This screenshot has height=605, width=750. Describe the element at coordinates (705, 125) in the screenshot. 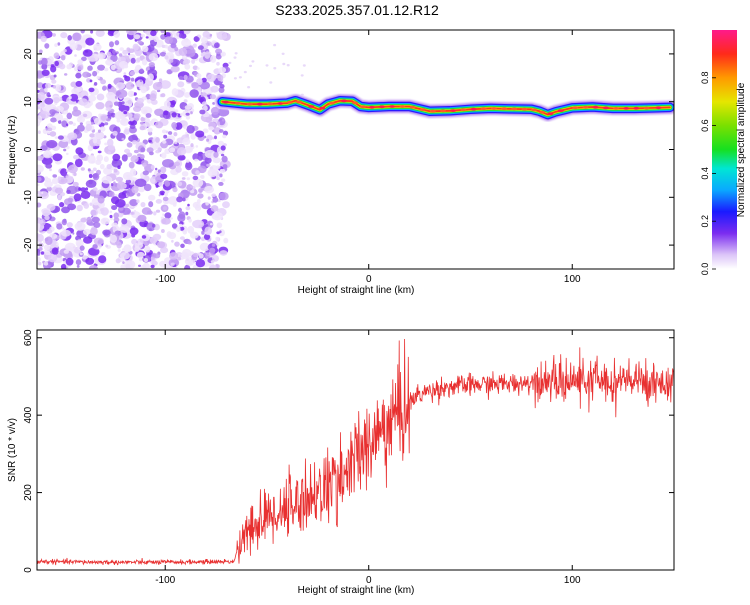

I see `colorbar-tick-label: 0.6` at that location.